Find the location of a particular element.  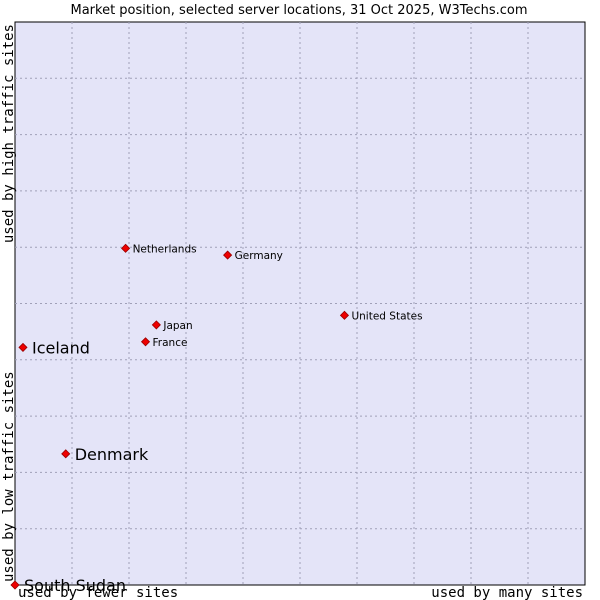

point-marker-south-sudan is located at coordinates (15, 585).